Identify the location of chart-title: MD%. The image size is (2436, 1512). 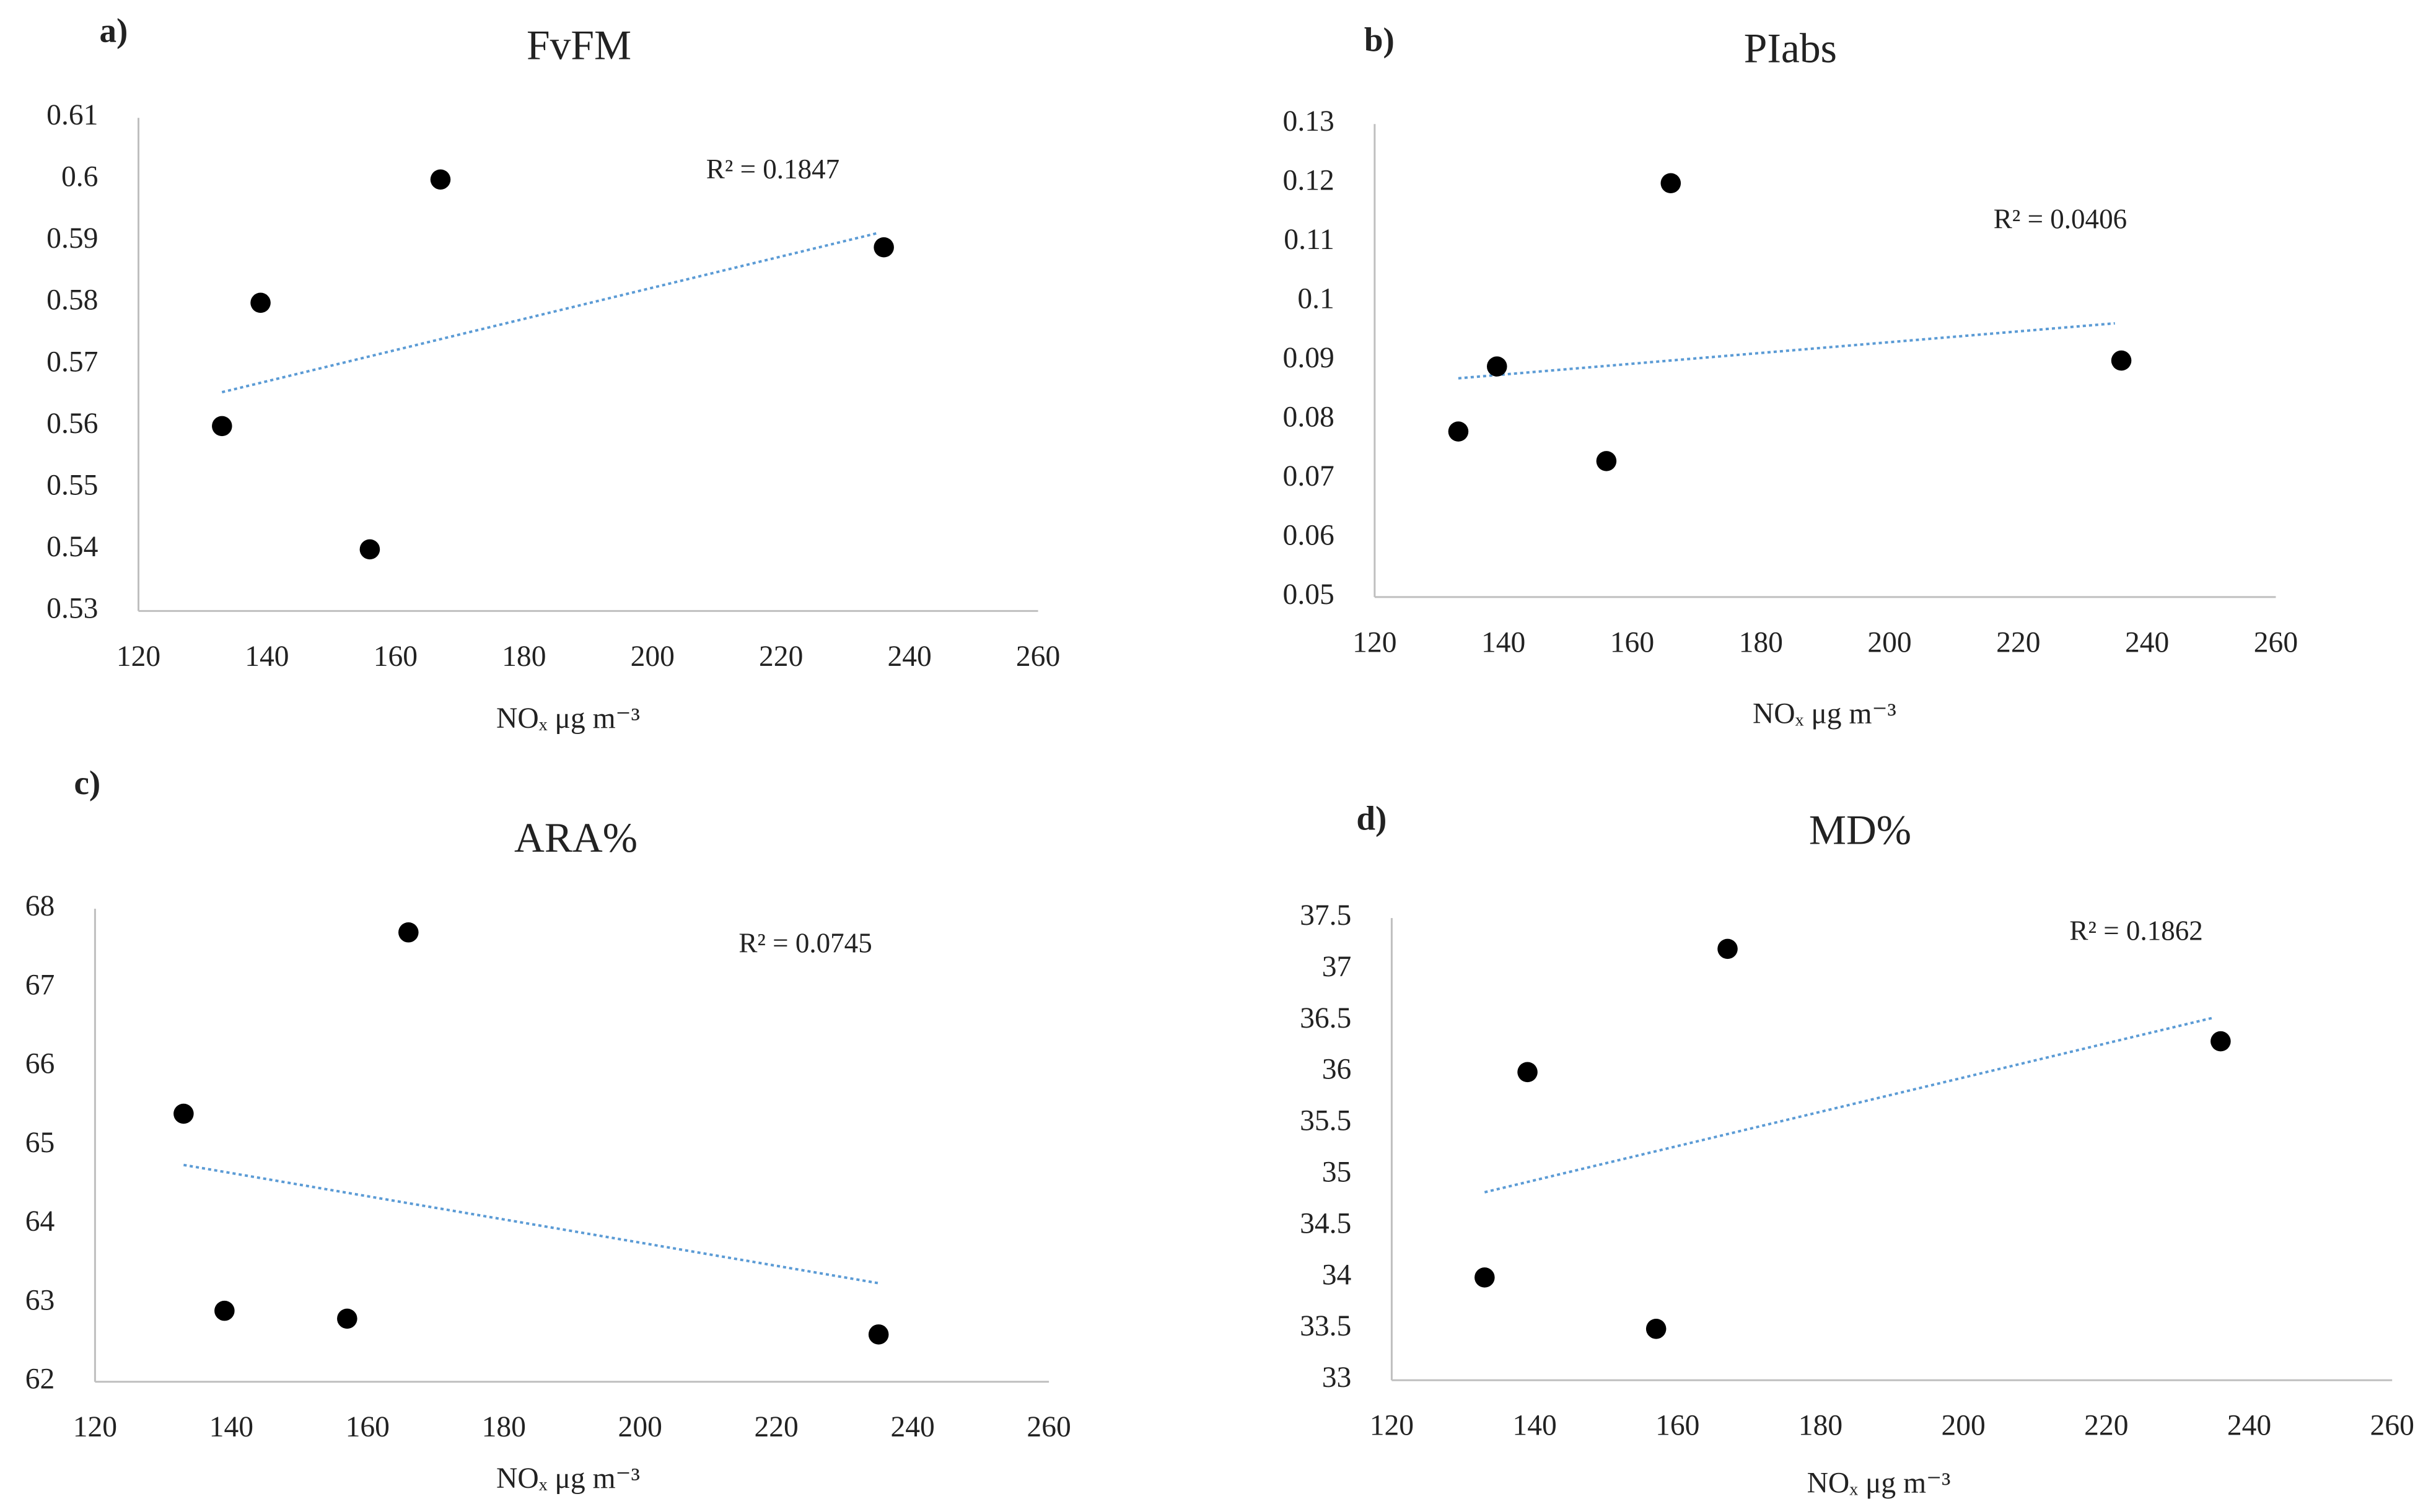
(1860, 829).